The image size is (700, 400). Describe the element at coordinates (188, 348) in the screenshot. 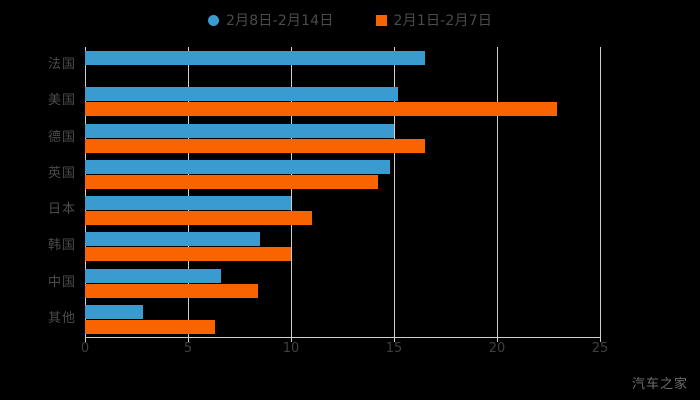

I see `x-tick-label-5: 5` at that location.